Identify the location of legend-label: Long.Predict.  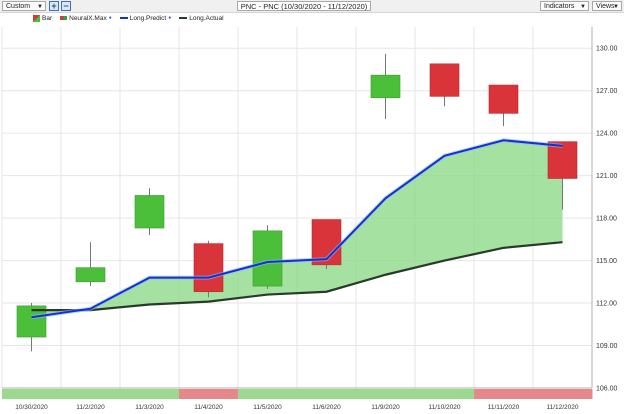
(148, 18).